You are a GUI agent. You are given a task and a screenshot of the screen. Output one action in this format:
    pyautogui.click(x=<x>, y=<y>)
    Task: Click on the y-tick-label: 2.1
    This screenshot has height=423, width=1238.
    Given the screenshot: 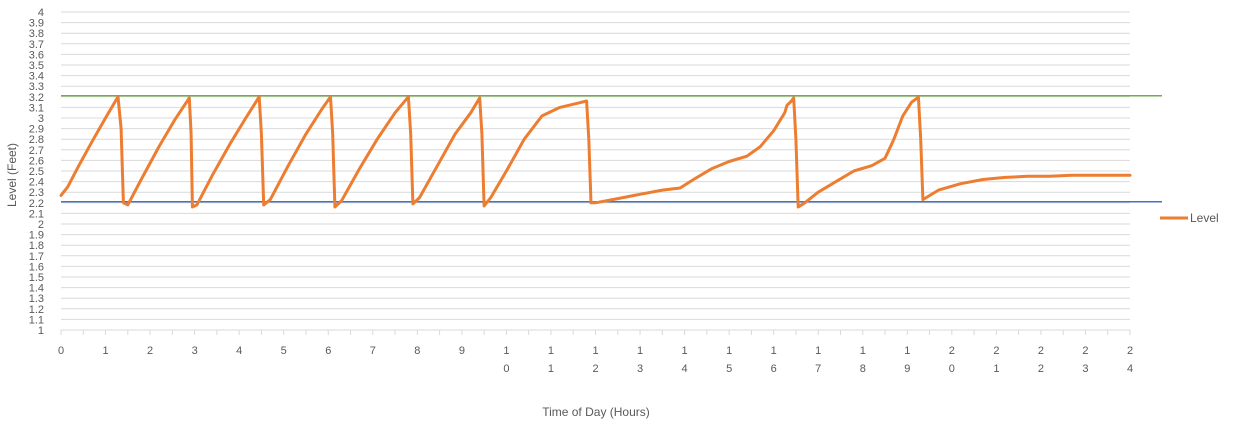 What is the action you would take?
    pyautogui.click(x=36, y=214)
    